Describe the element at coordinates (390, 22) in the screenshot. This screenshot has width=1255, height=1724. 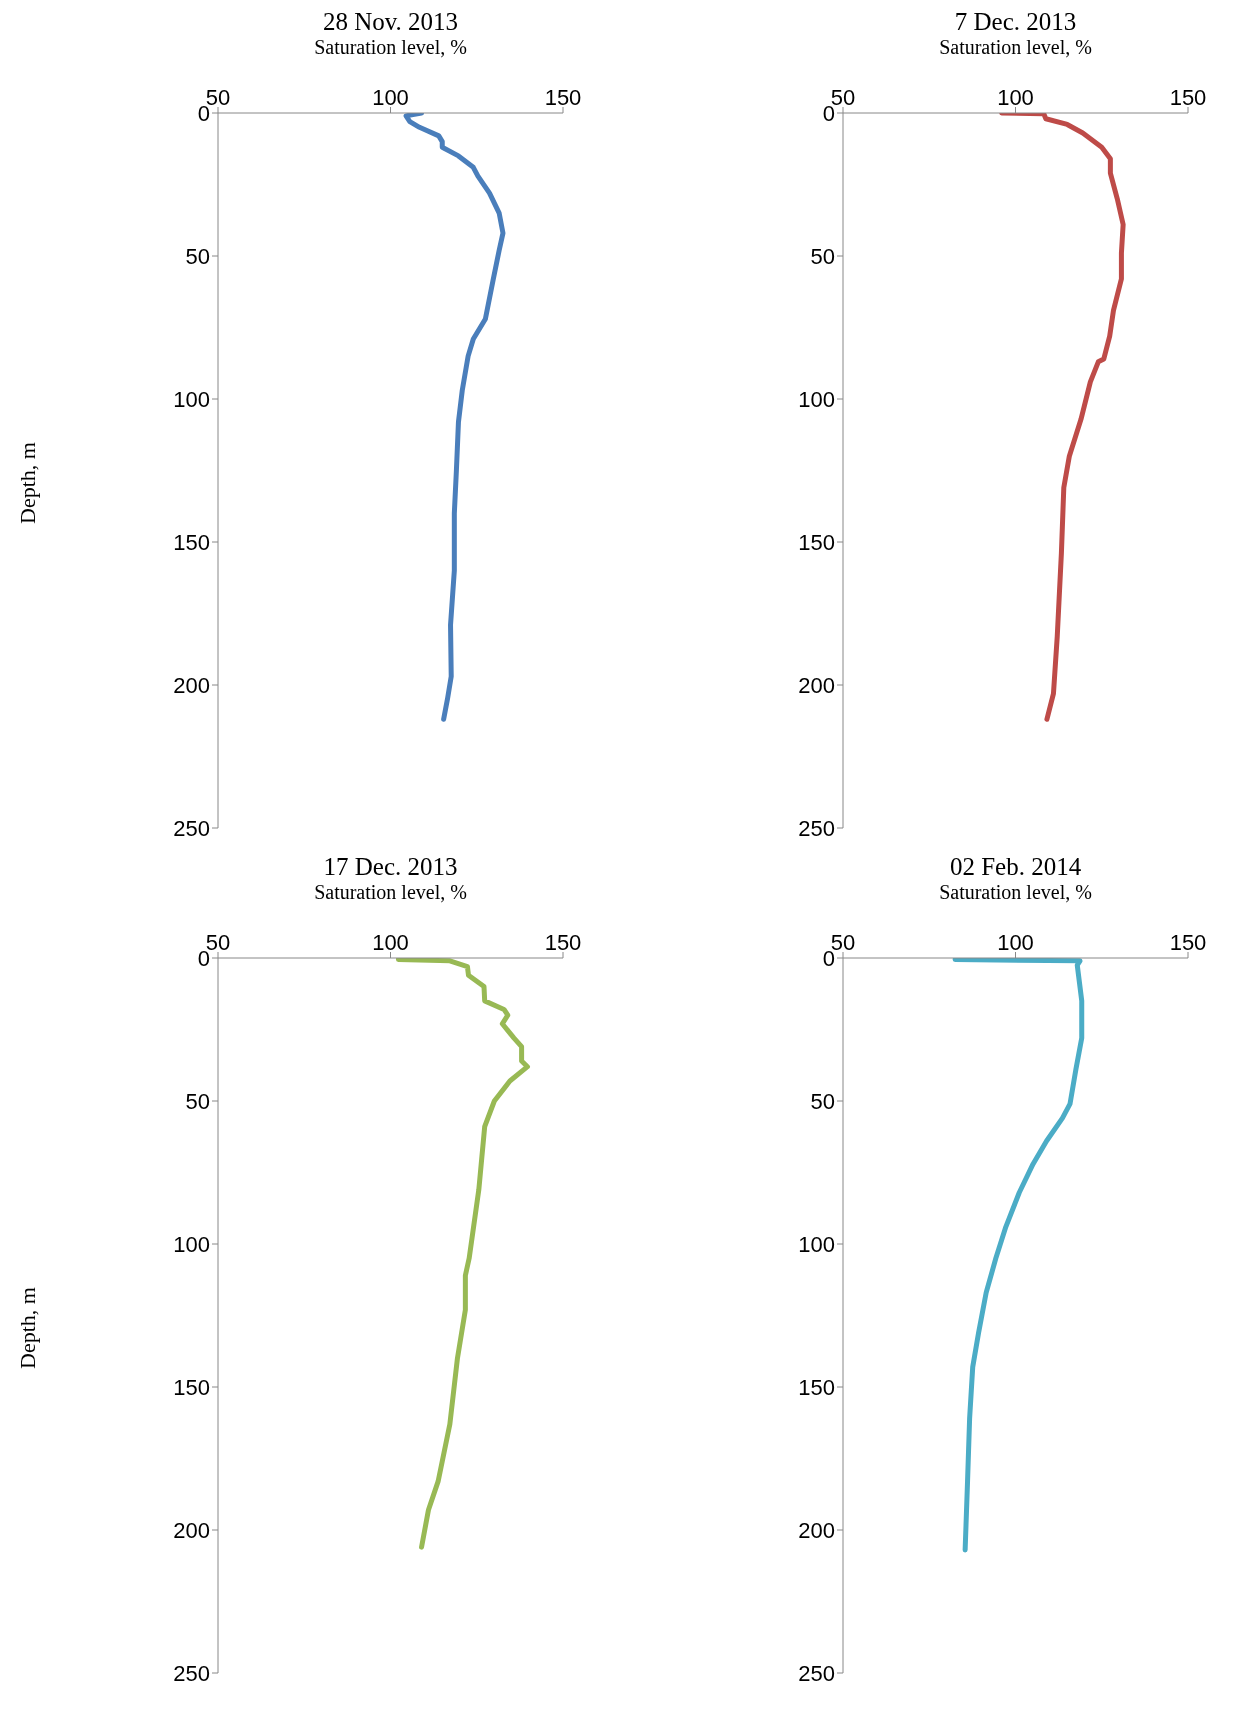
I see `chart-title: 28 Nov. 2013` at that location.